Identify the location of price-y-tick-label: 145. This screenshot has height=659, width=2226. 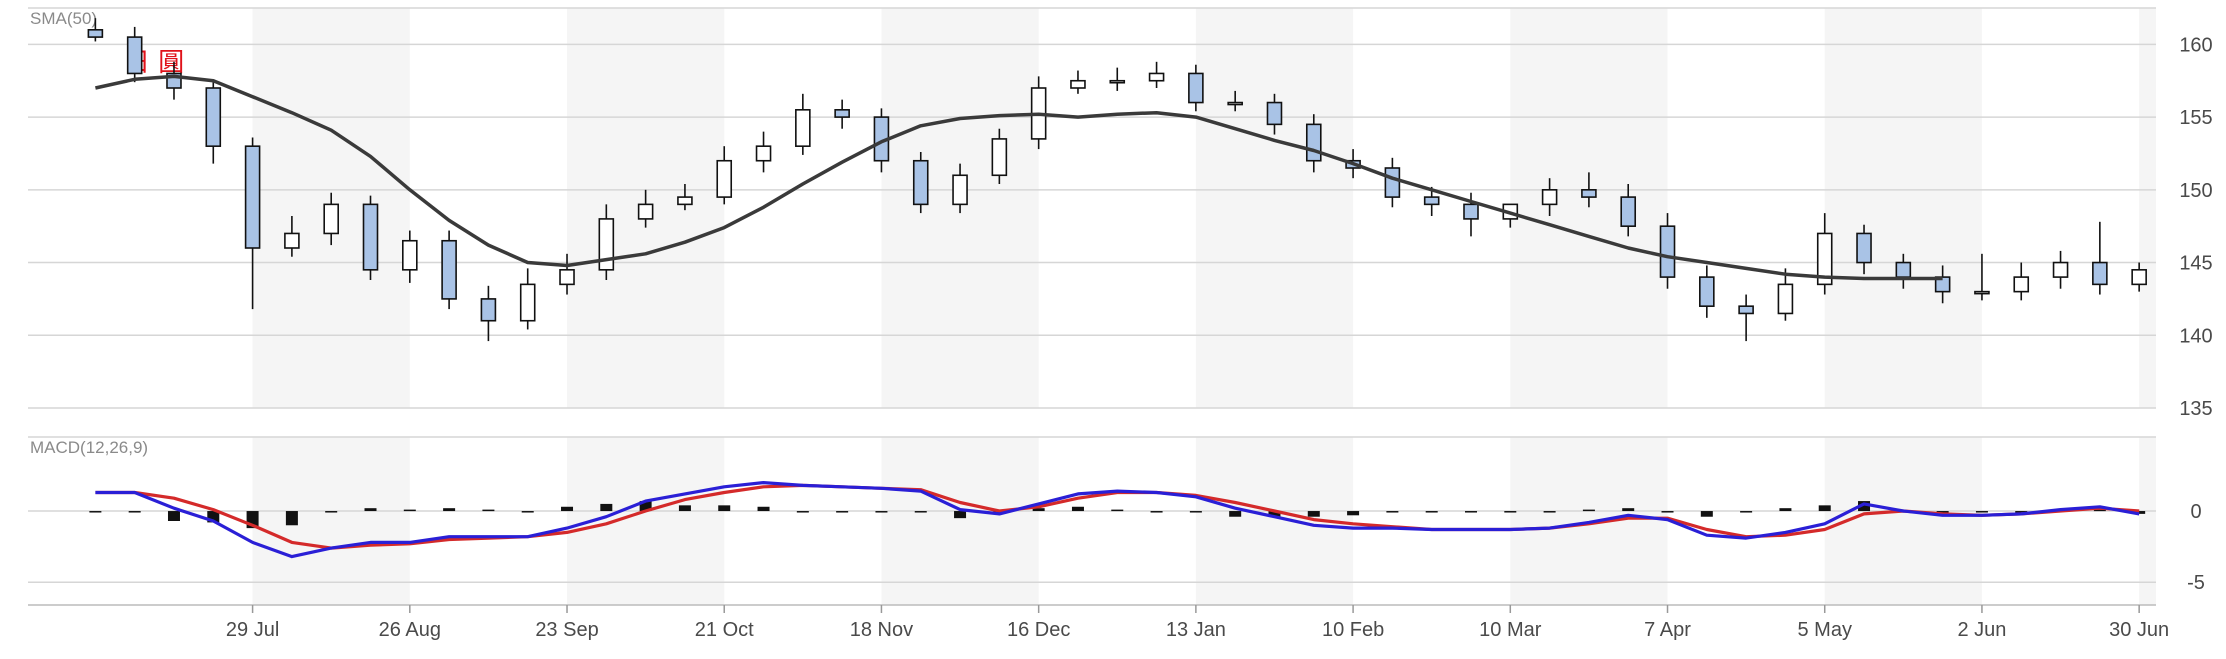
(2195, 264).